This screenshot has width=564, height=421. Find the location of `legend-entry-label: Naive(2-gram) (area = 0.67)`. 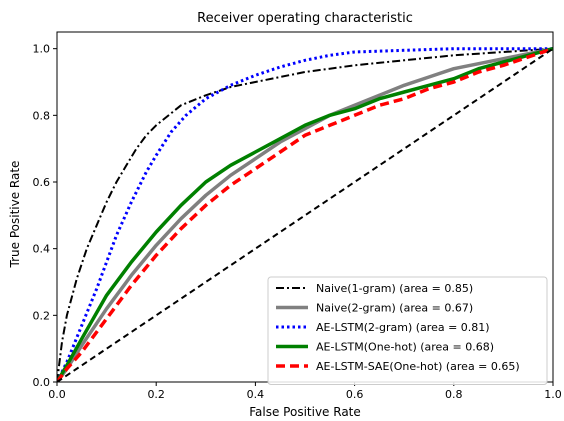

legend-entry-label: Naive(2-gram) (area = 0.67) is located at coordinates (394, 308).